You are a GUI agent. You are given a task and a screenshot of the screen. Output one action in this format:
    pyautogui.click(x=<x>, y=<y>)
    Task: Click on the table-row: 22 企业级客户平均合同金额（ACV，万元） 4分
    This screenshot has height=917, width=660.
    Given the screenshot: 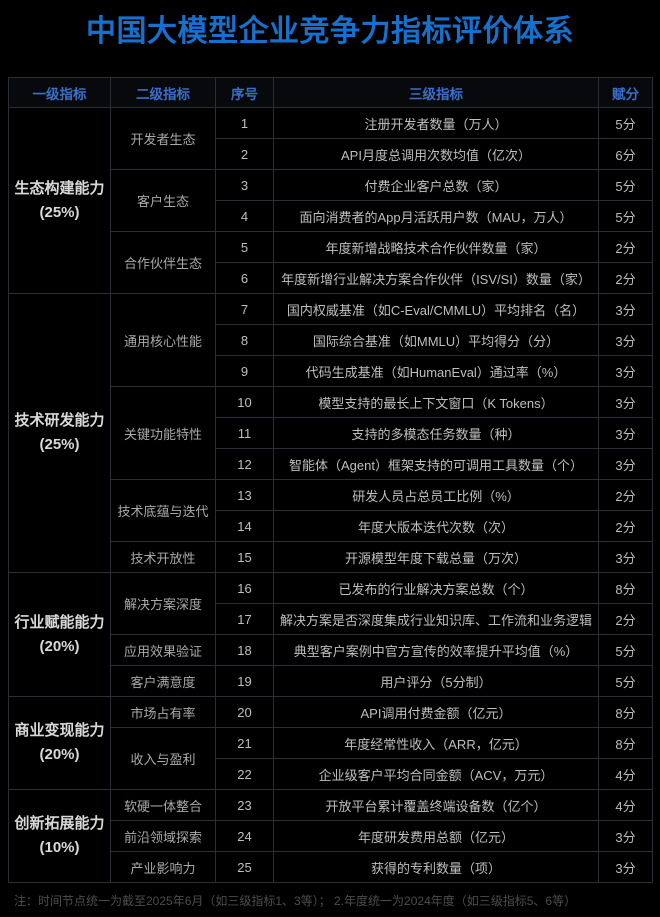 What is the action you would take?
    pyautogui.click(x=331, y=774)
    